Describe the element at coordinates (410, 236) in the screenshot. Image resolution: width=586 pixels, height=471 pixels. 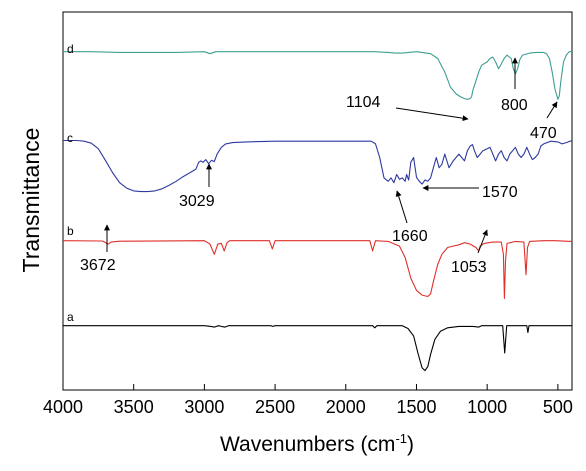
I see `annotation-1660: 1660` at that location.